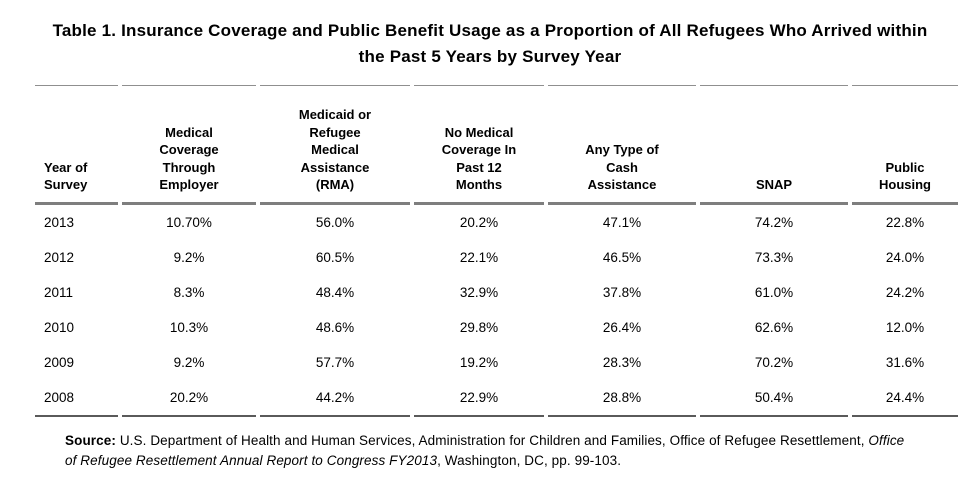 This screenshot has width=980, height=482. I want to click on table-cell: 70.2%, so click(774, 362).